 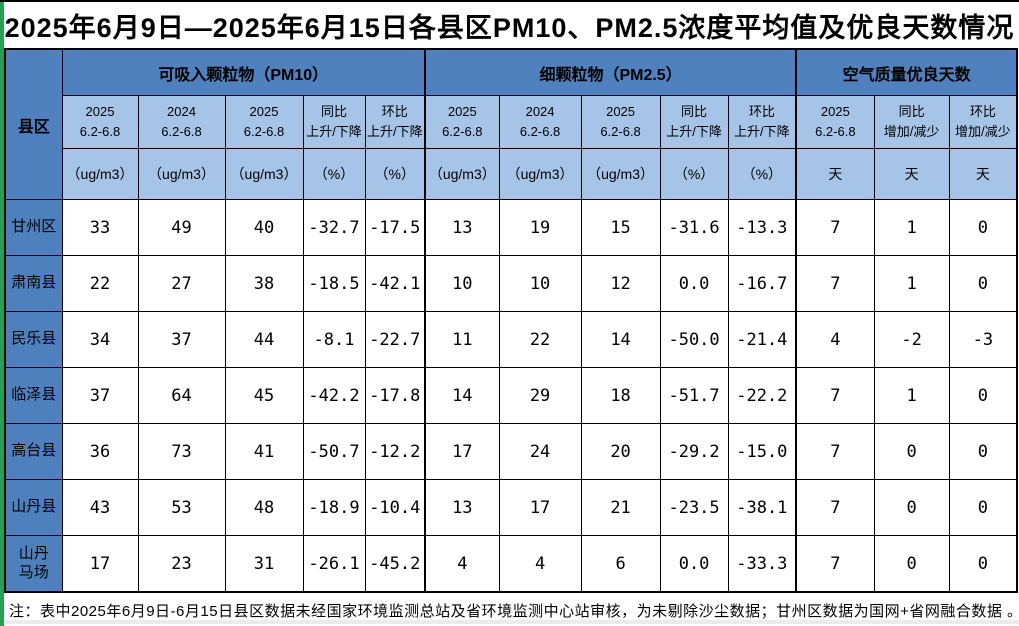 I want to click on data-cell: -22.7, so click(x=395, y=339).